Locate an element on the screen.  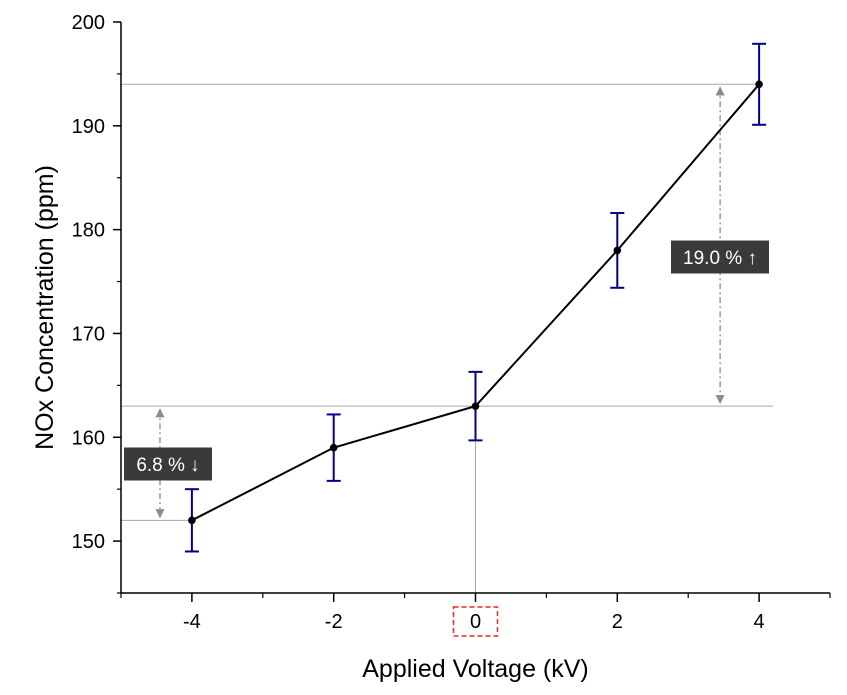
x-tick-label: -2 is located at coordinates (334, 622).